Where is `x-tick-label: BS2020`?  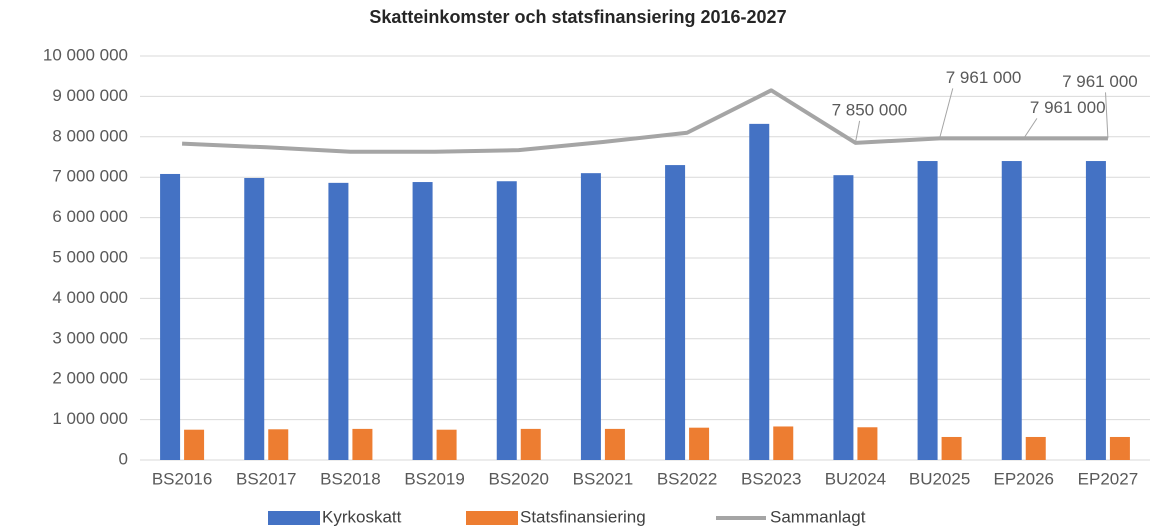 x-tick-label: BS2020 is located at coordinates (519, 478).